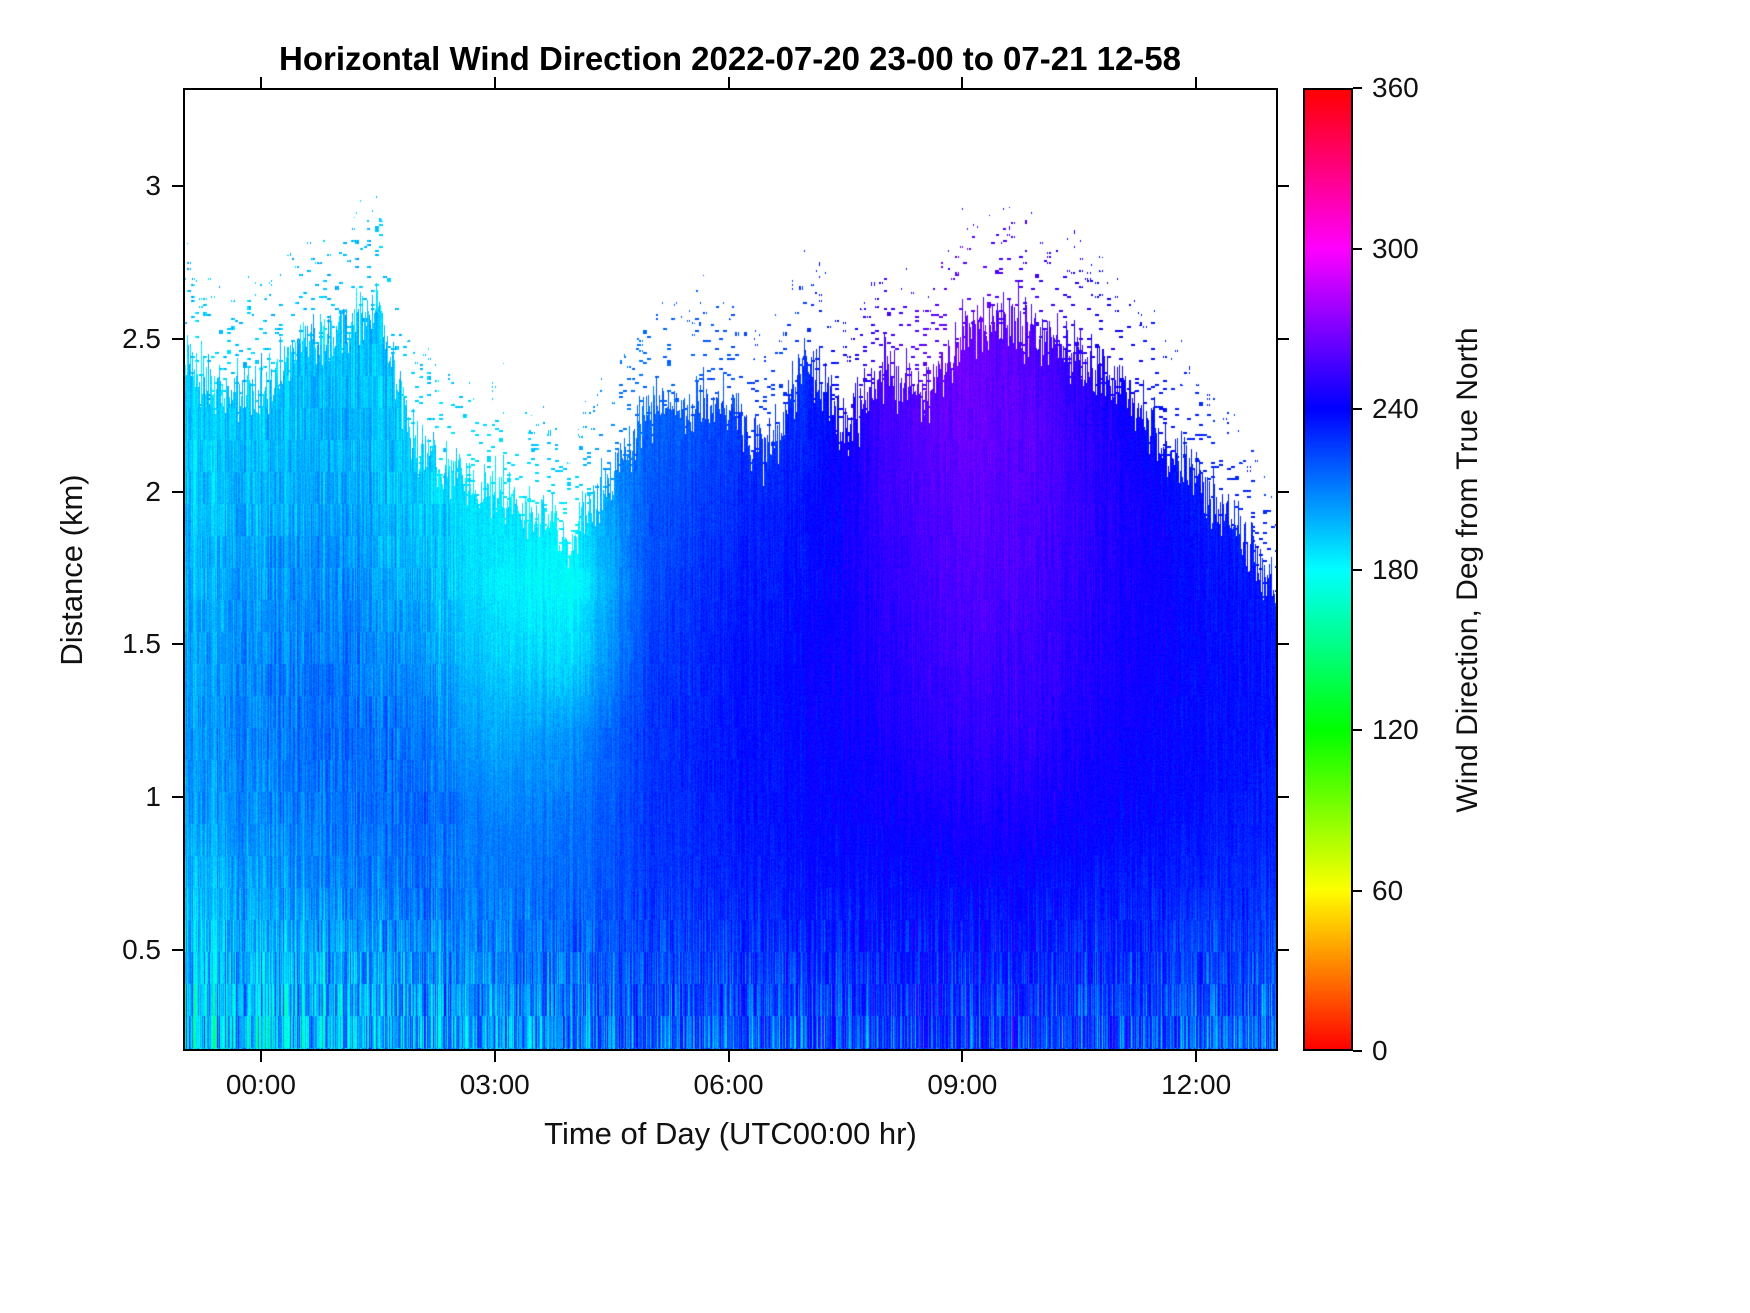 The width and height of the screenshot is (1750, 1313). Describe the element at coordinates (1395, 408) in the screenshot. I see `colorbar-tick-label: 240` at that location.